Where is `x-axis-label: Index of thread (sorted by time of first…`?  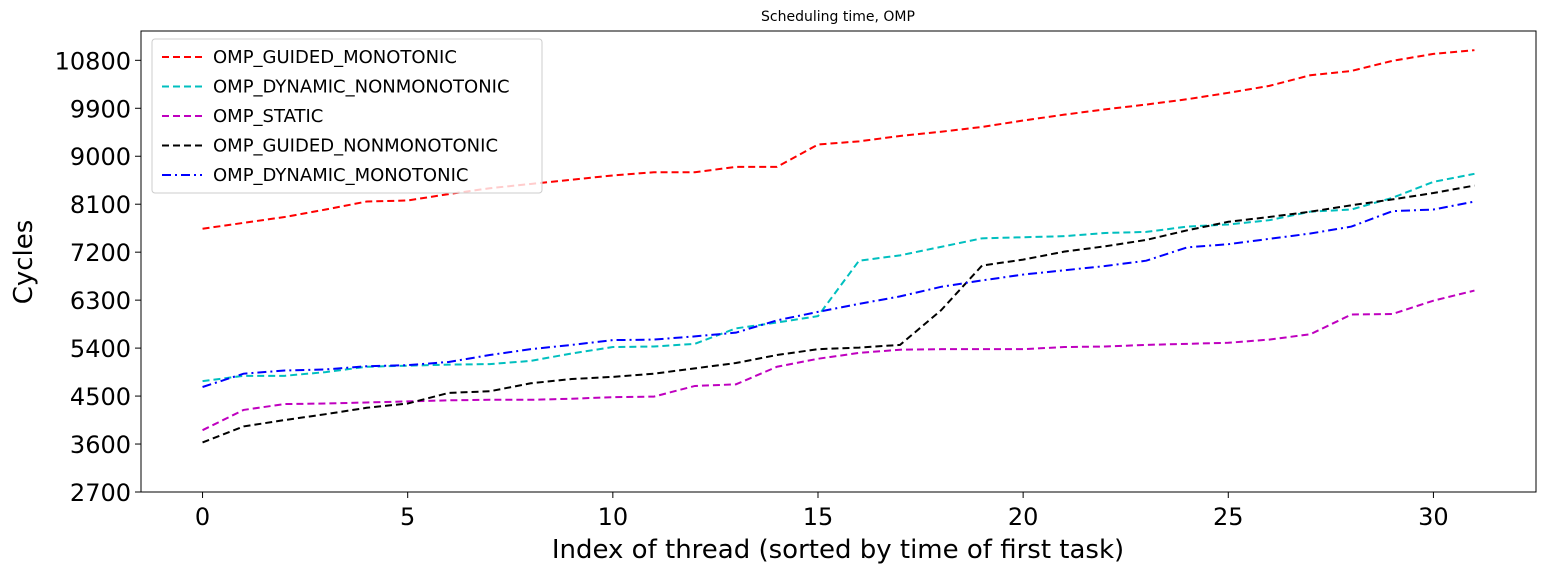
x-axis-label: Index of thread (sorted by time of first… is located at coordinates (838, 550).